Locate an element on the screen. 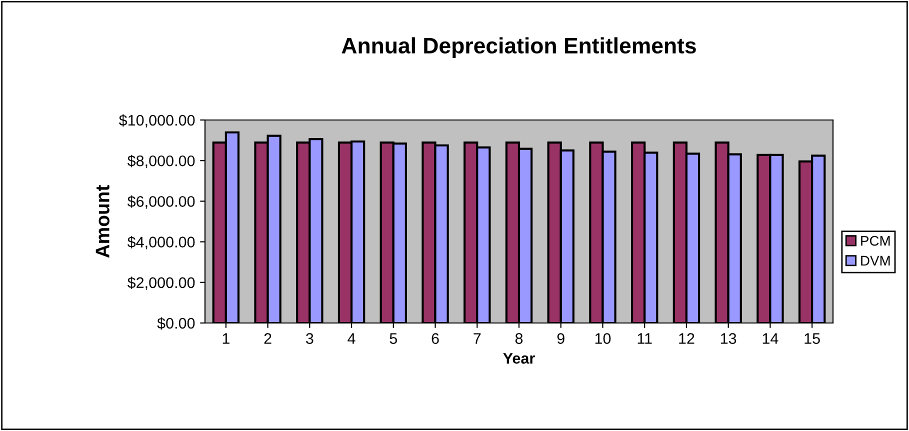  x-tick-label: 8 is located at coordinates (519, 338).